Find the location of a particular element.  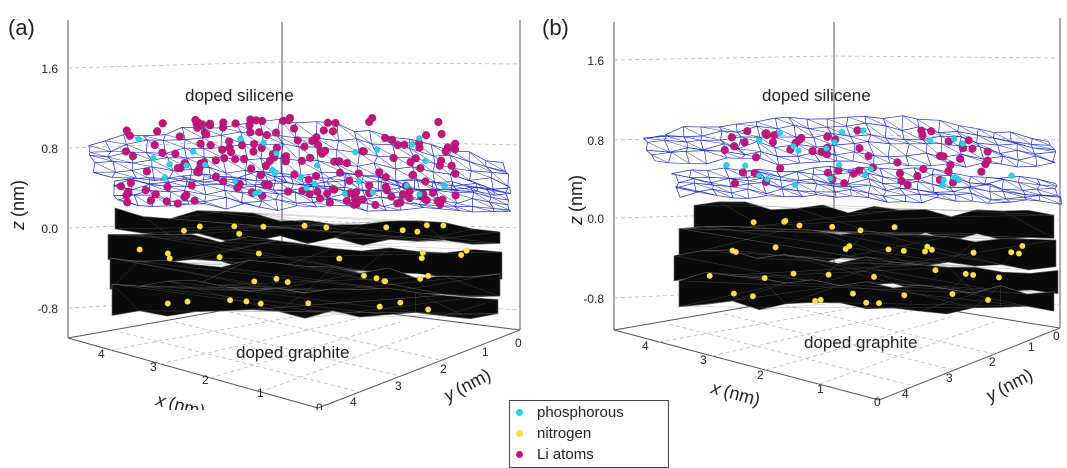

z-tick: 0.0 is located at coordinates (595, 219).